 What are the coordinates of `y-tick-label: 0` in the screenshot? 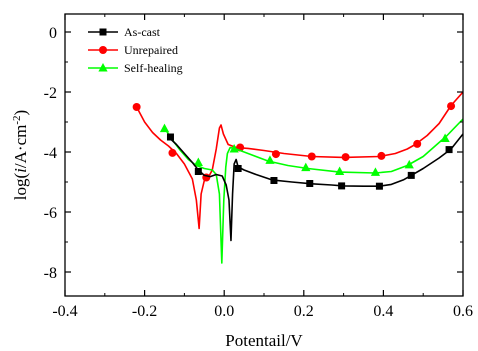 It's located at (53, 33).